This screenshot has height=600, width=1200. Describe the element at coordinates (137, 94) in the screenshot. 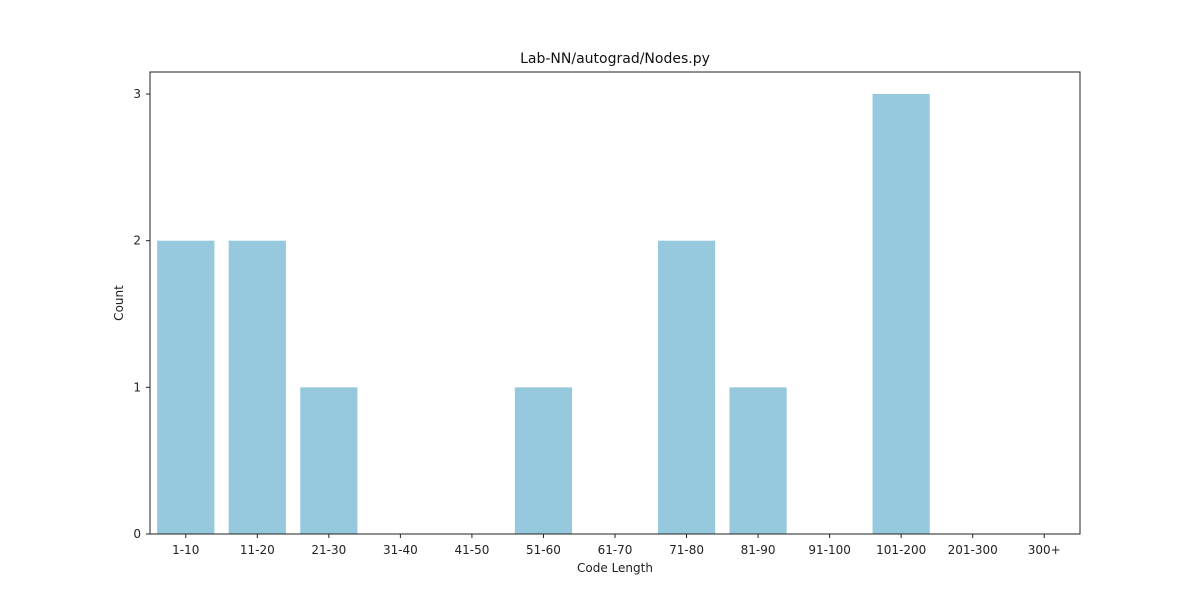

I see `y-tick-label: 3` at that location.